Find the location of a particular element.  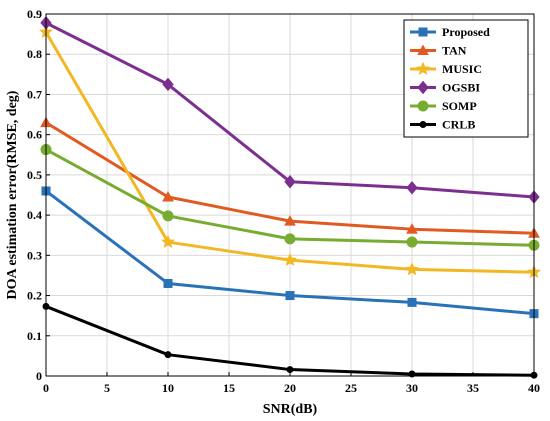

legend-item: OGSBI is located at coordinates (445, 88).